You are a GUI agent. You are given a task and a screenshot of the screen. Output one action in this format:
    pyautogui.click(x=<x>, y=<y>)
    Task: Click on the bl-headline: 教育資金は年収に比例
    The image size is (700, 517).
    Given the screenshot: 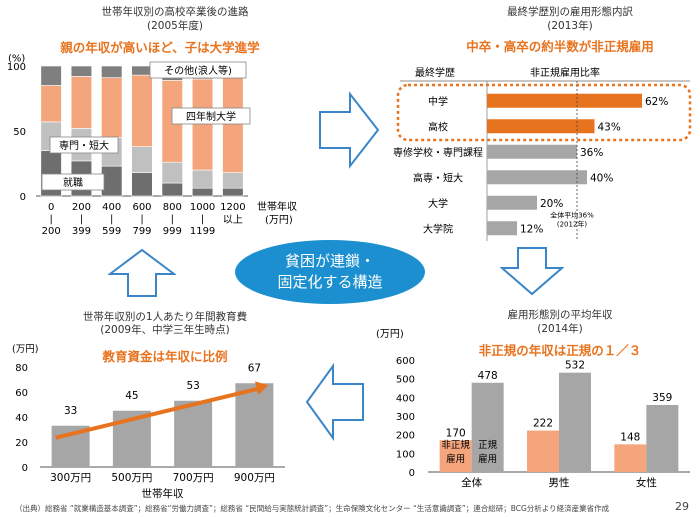 What is the action you would take?
    pyautogui.click(x=165, y=356)
    